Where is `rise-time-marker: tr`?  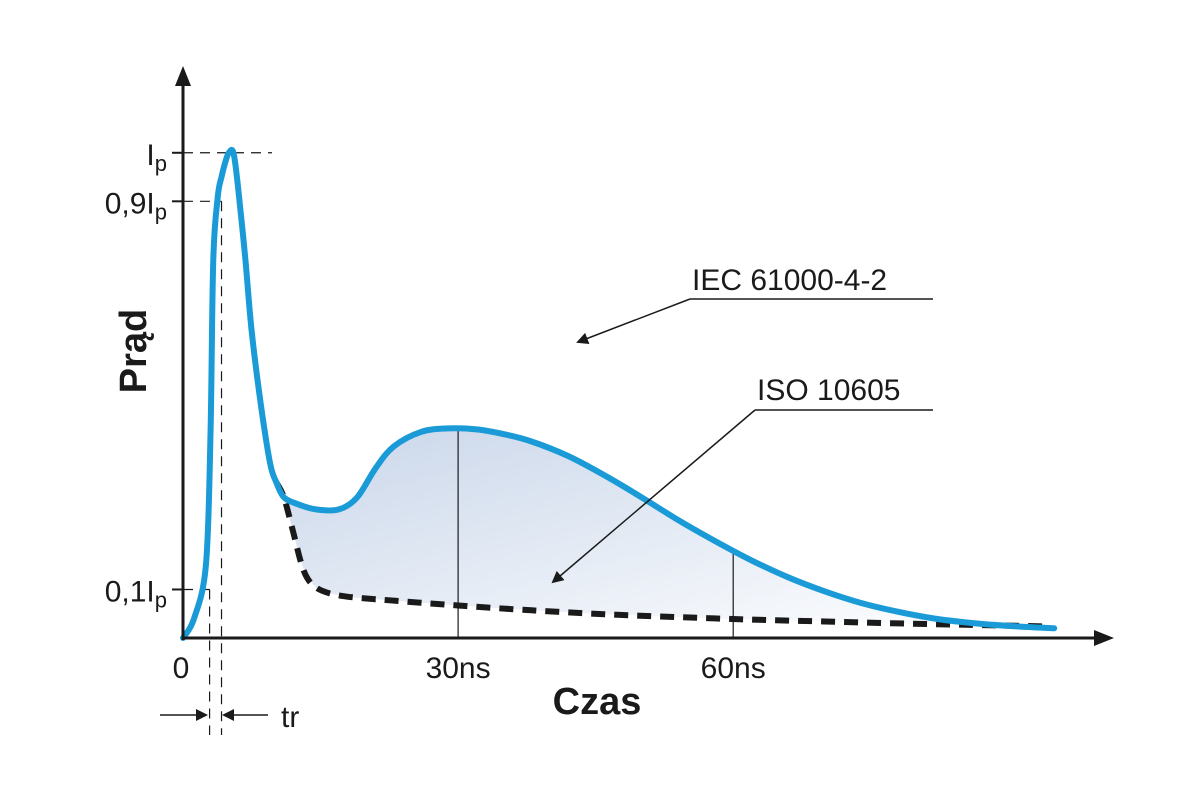 rise-time-marker: tr is located at coordinates (229, 717).